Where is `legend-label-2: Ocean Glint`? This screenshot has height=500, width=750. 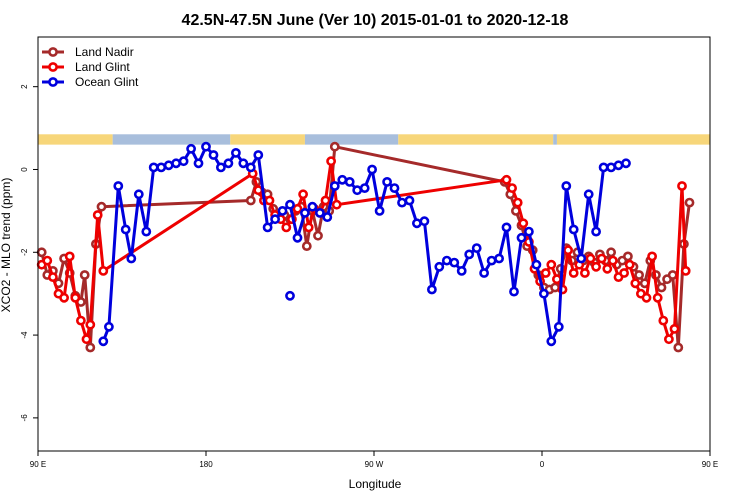
legend-label-2: Ocean Glint is located at coordinates (107, 82).